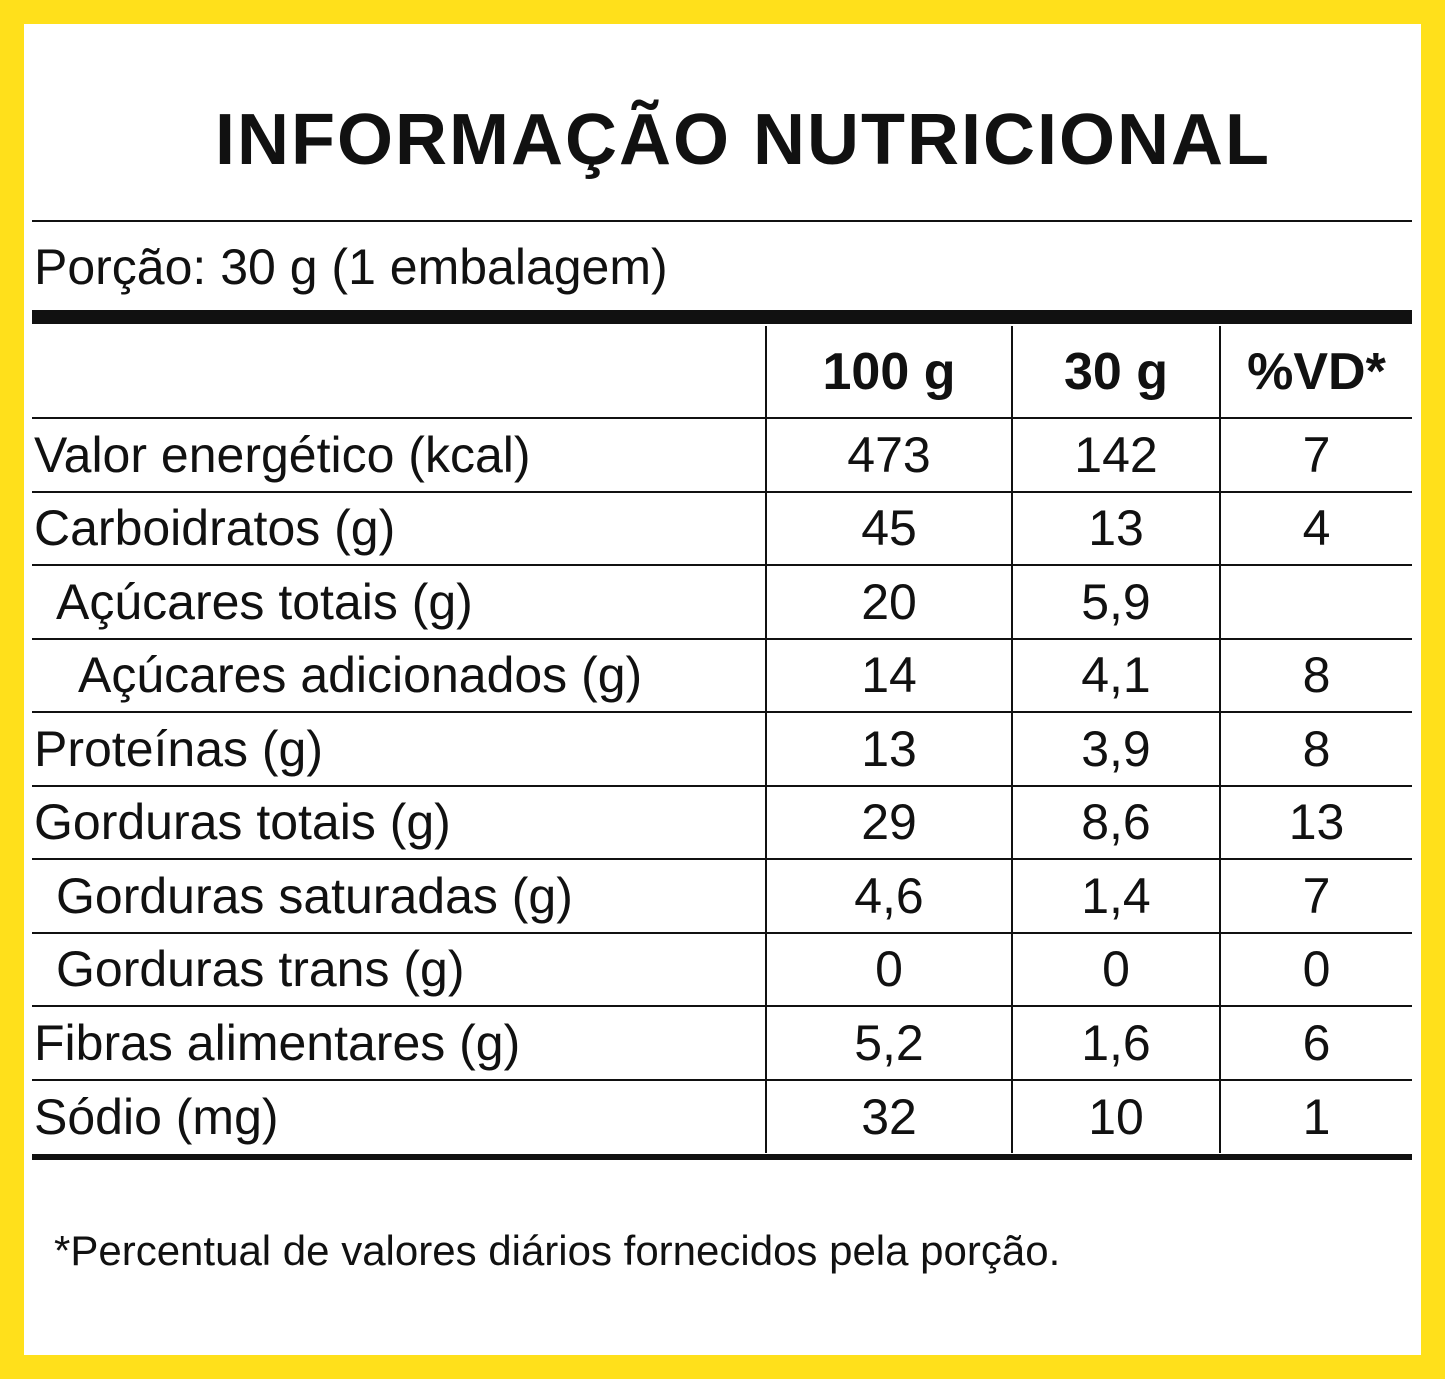  What do you see at coordinates (399, 528) in the screenshot?
I see `nutrient-name: Carboidratos (g)` at bounding box center [399, 528].